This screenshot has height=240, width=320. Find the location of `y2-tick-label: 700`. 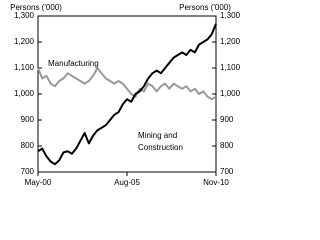

y2-tick-label: 700 is located at coordinates (227, 171).